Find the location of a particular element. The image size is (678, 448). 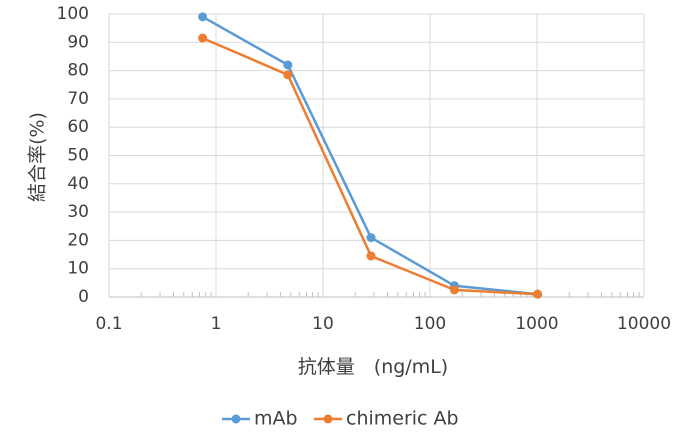

y-tick-labels: 0 10 20 30 40 50 60 70 80 90 100 is located at coordinates (73, 155).